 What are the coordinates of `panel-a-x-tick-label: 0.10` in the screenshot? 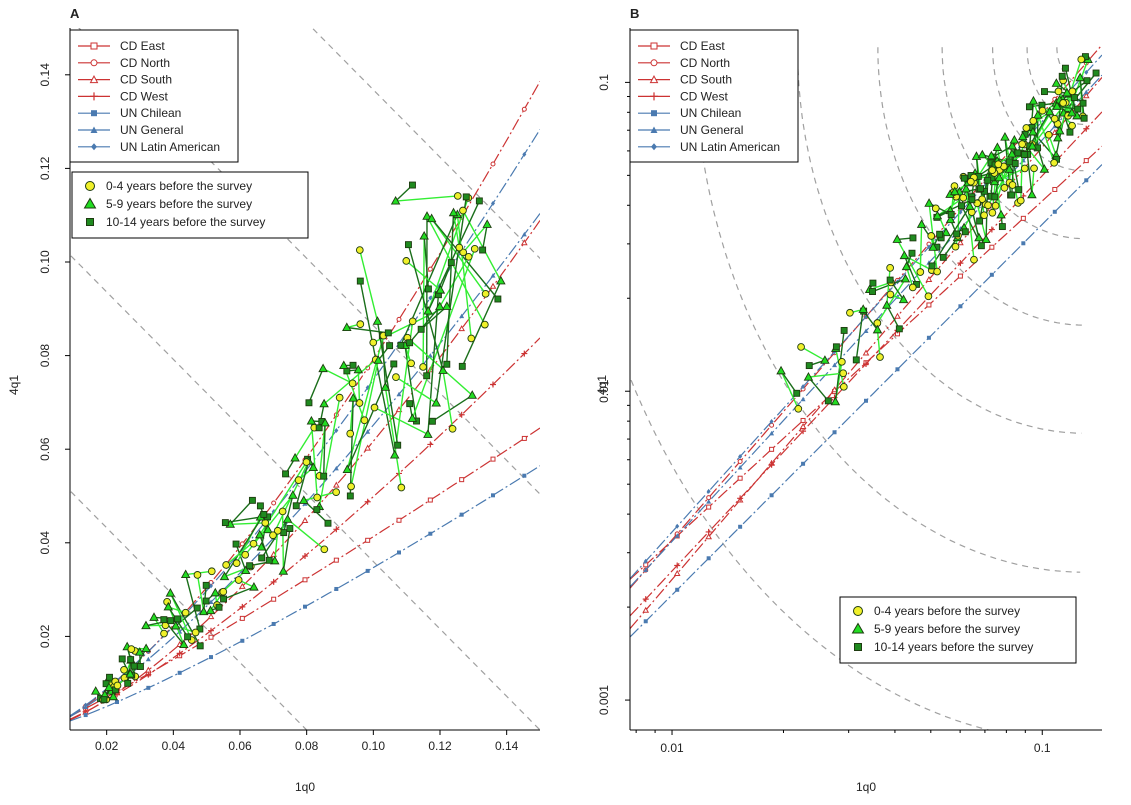 It's located at (374, 746).